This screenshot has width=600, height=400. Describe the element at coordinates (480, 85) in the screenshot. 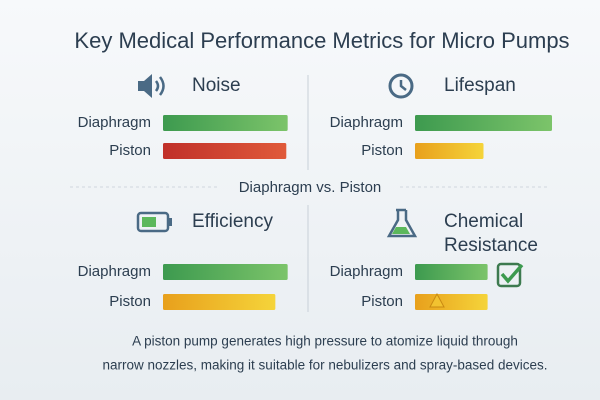

I see `panel-title: Lifespan` at that location.